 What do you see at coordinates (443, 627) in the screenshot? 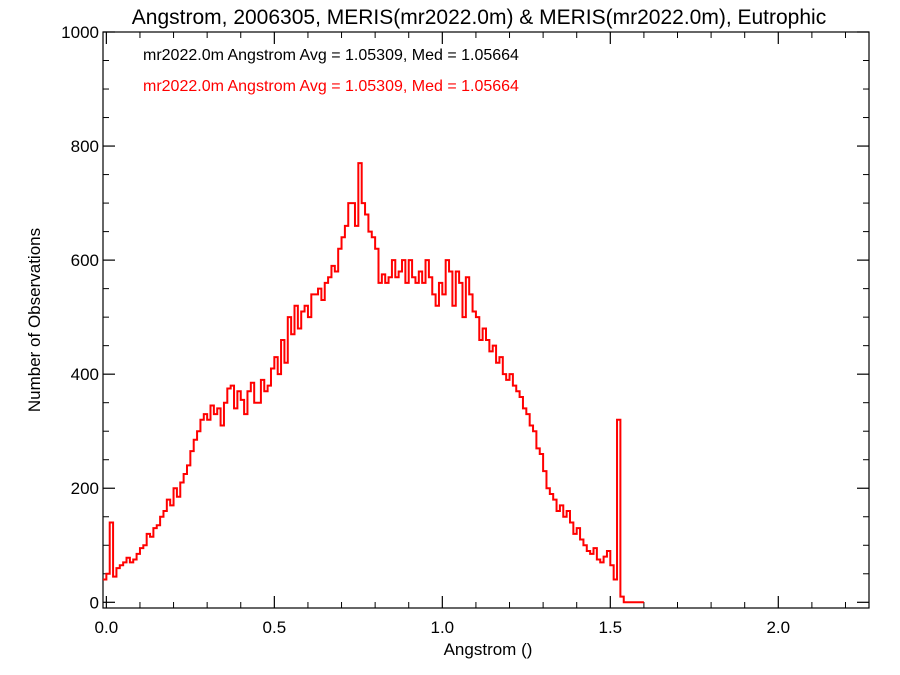
I see `x-tick-label: 1.0` at bounding box center [443, 627].